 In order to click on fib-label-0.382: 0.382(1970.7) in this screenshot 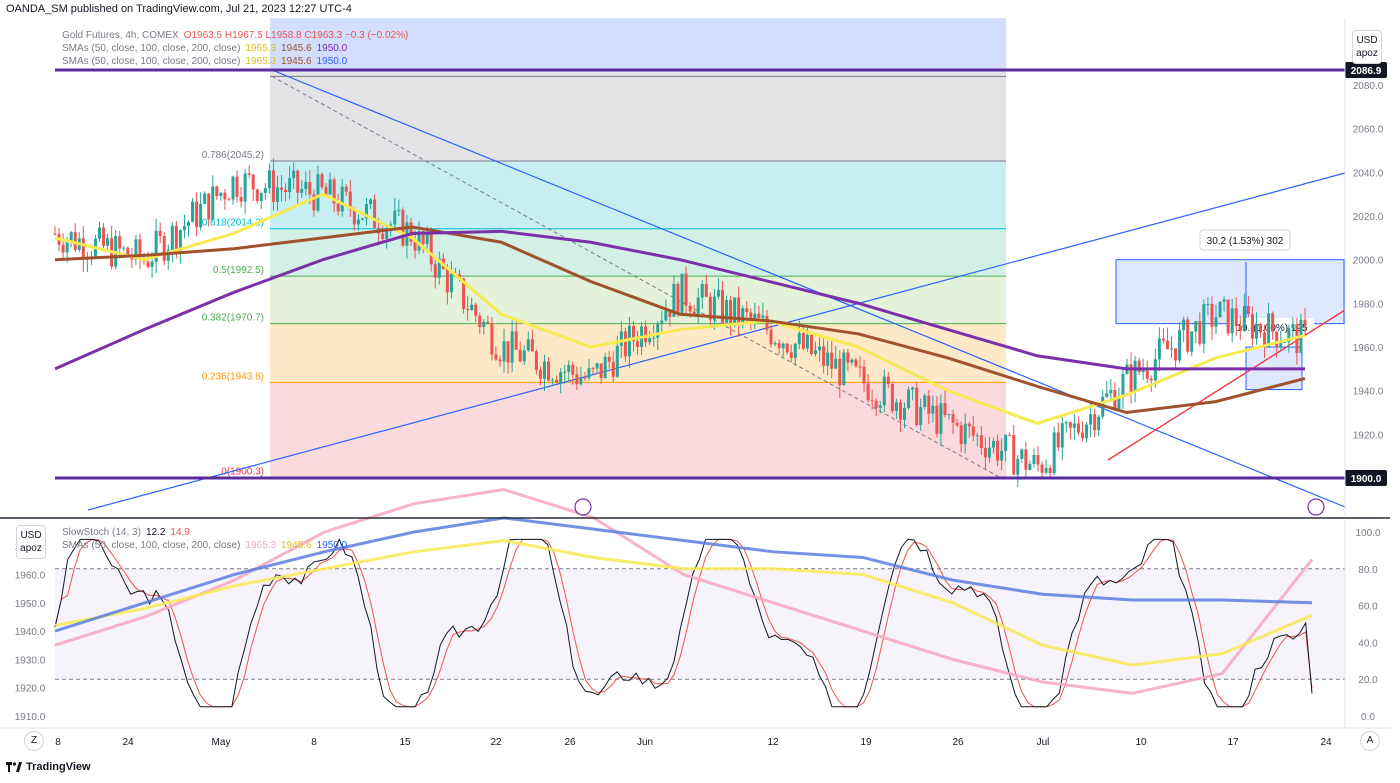, I will do `click(233, 318)`.